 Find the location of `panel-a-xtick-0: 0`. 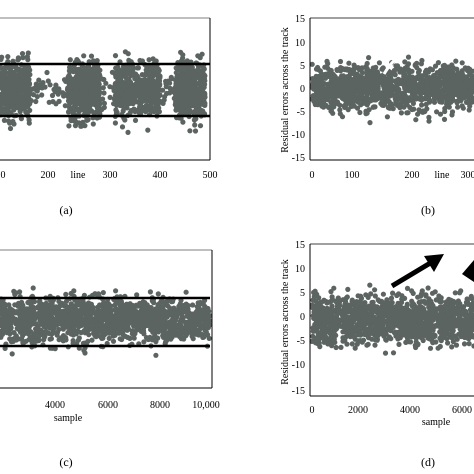

panel-a-xtick-0: 0 is located at coordinates (3, 175).